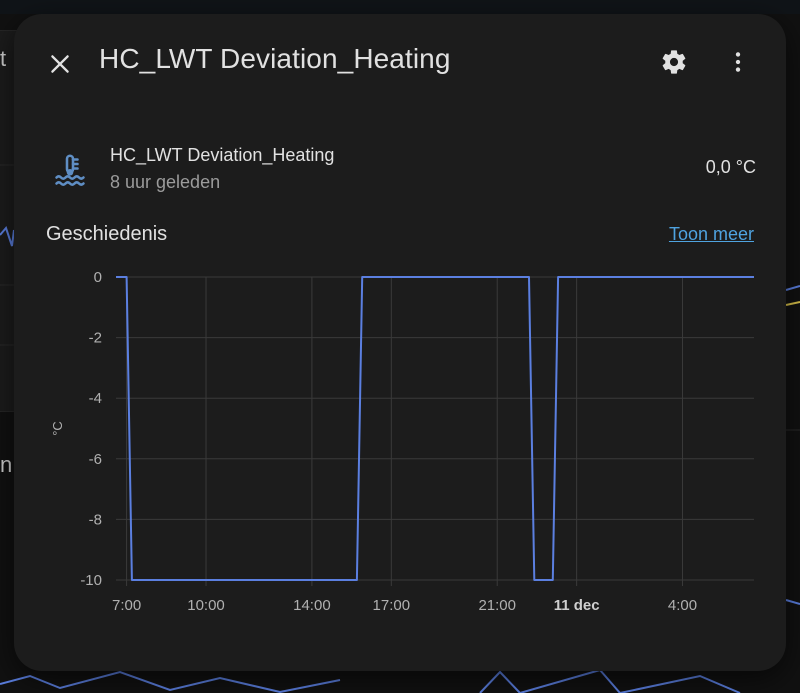 Image resolution: width=800 pixels, height=693 pixels. Describe the element at coordinates (730, 167) in the screenshot. I see `entity-state: 0,0 °C` at that location.